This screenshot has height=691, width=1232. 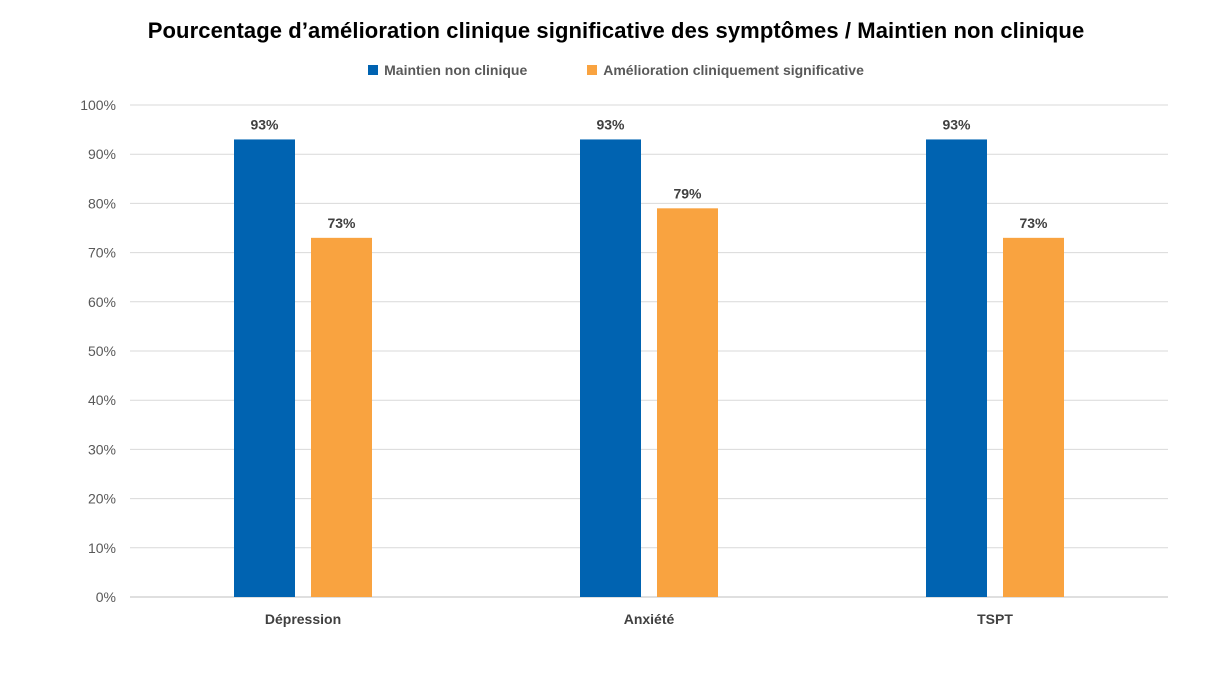 I want to click on y-tick-label: 90%, so click(x=102, y=154).